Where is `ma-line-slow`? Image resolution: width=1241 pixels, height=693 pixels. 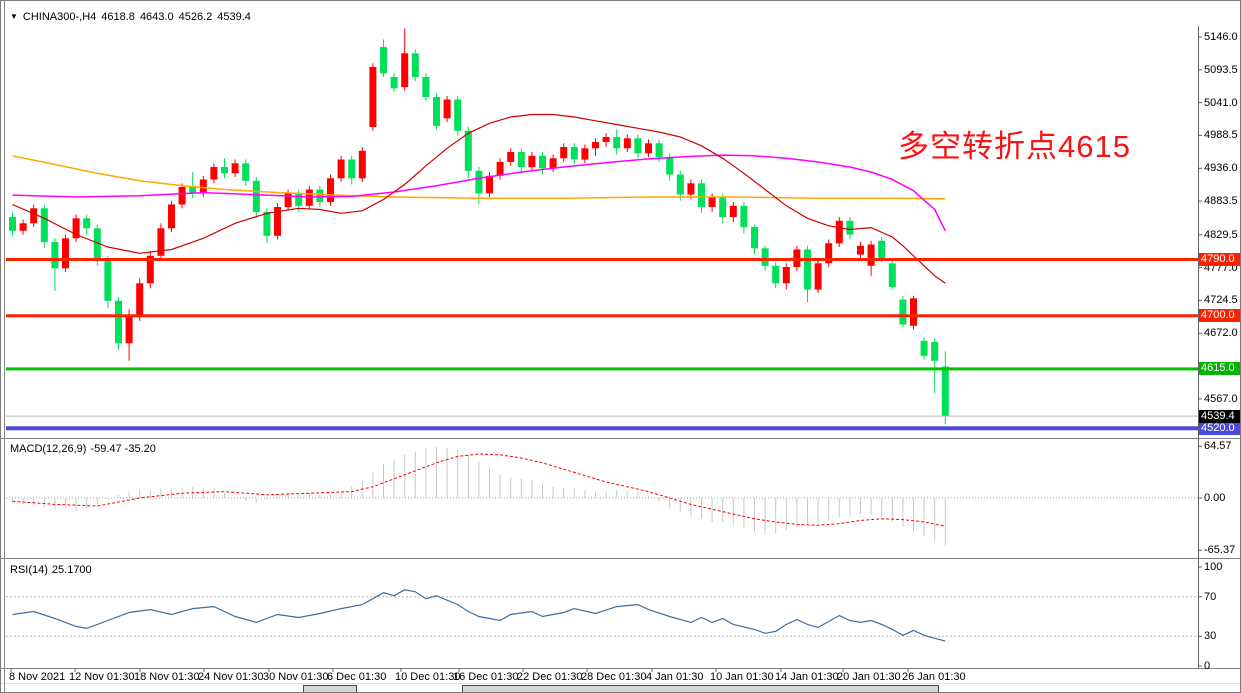 ma-line-slow is located at coordinates (479, 177).